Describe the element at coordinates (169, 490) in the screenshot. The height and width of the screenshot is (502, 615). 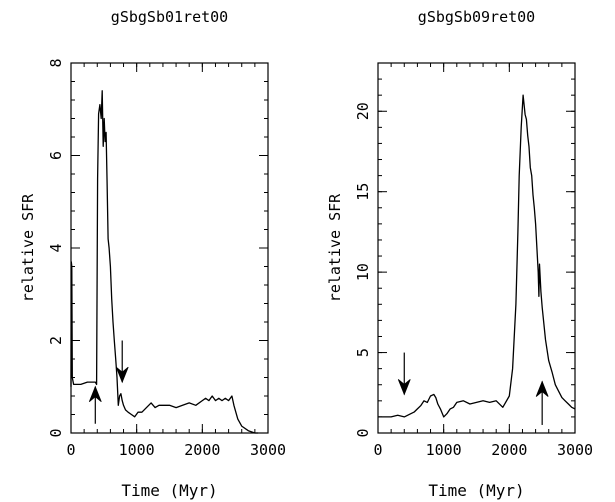
I see `chart1-x-axis-label: Time (Myr)` at that location.